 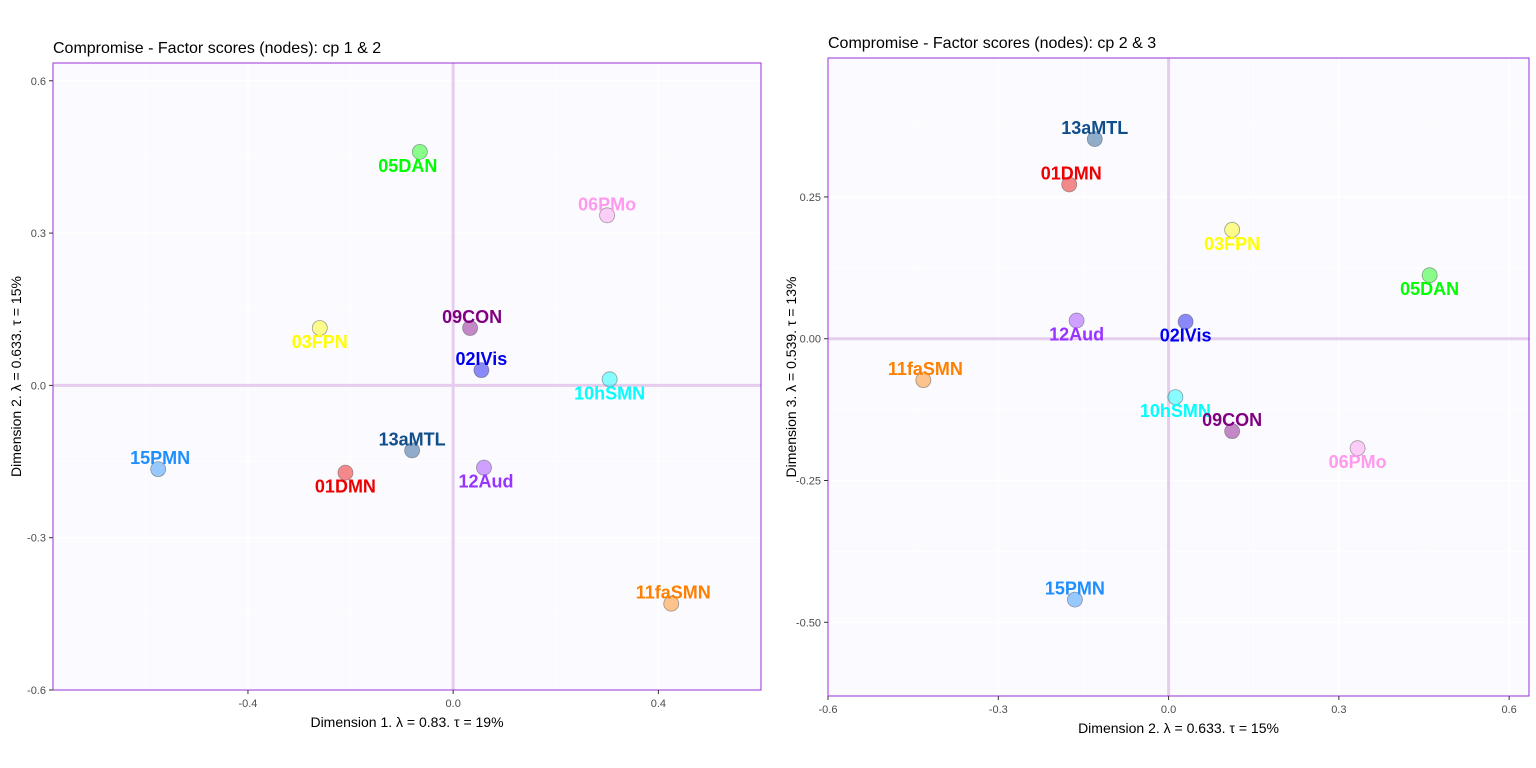 I want to click on x-axis-title: Dimension 2. λ = 0.633. τ = 15%, so click(x=1178, y=728).